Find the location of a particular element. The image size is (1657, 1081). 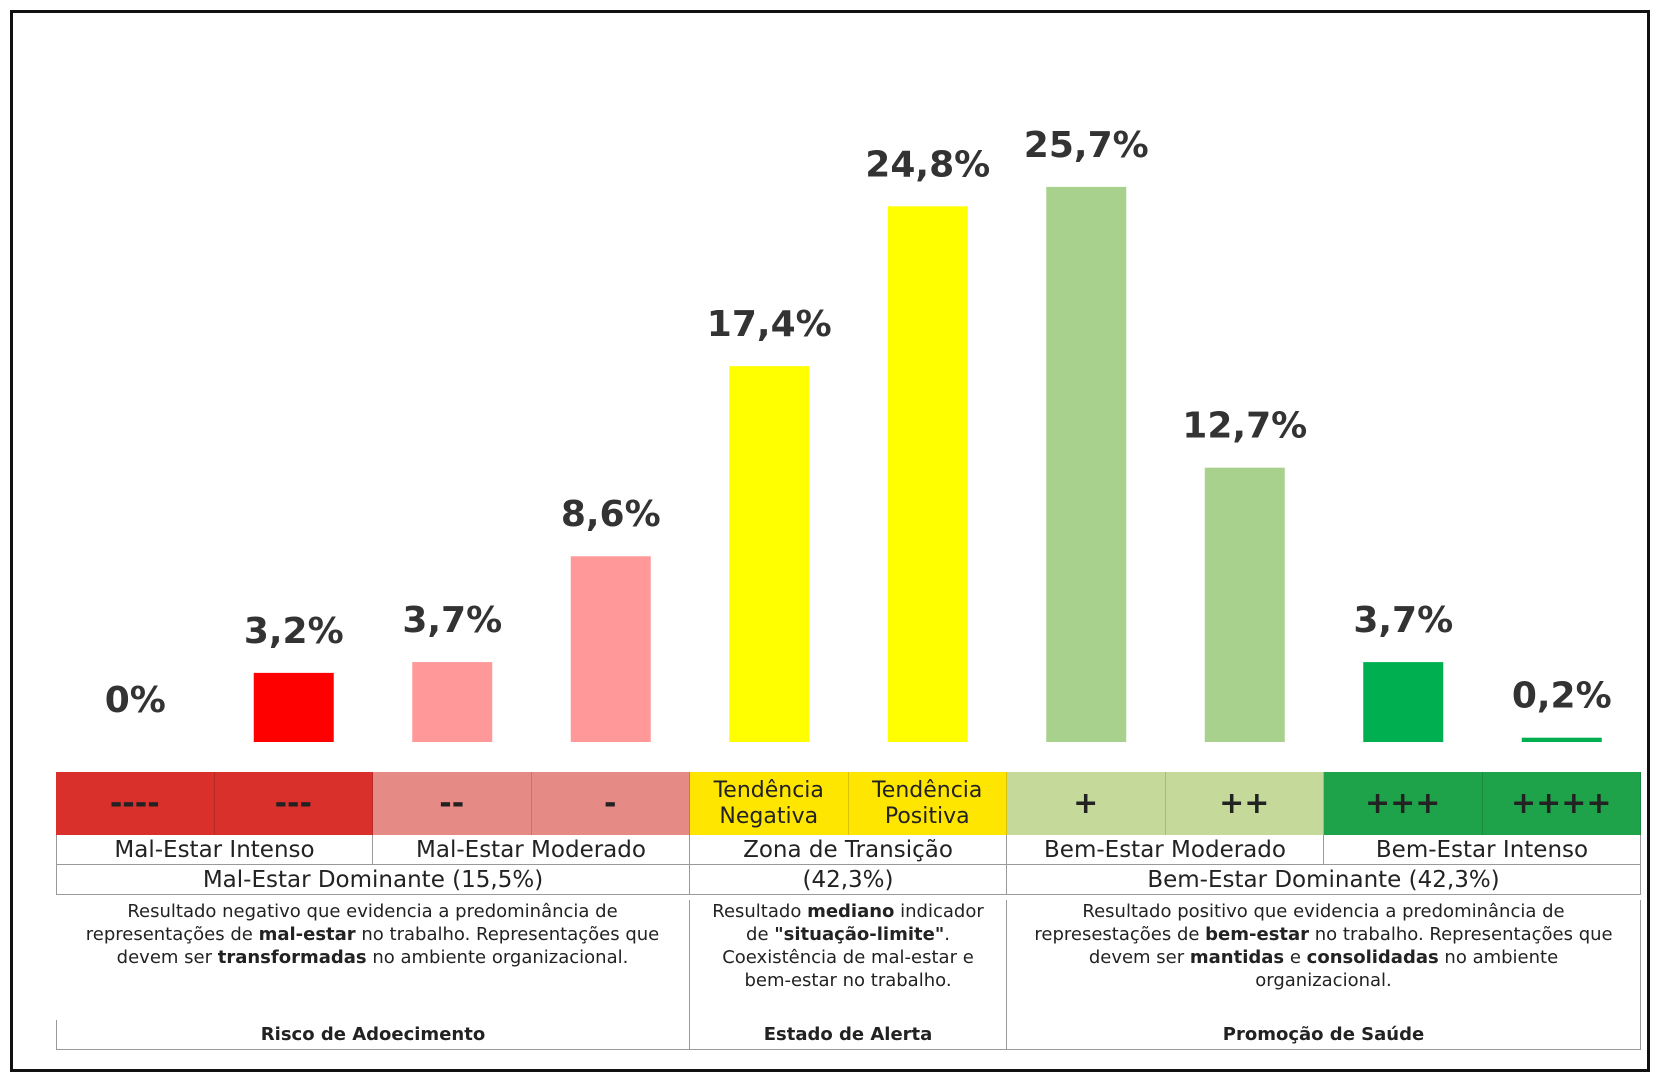

value-label: 24,8% is located at coordinates (927, 164).